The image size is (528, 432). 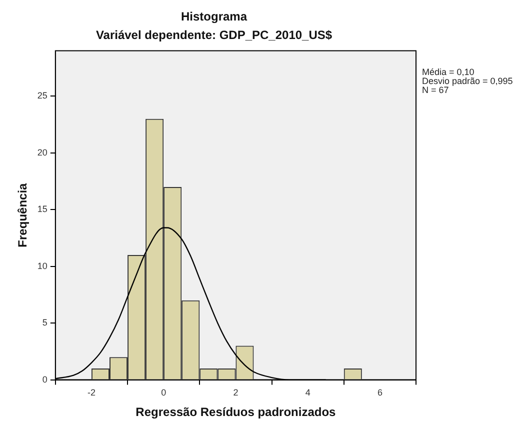 What do you see at coordinates (379, 393) in the screenshot?
I see `x-tick-label: 6` at bounding box center [379, 393].